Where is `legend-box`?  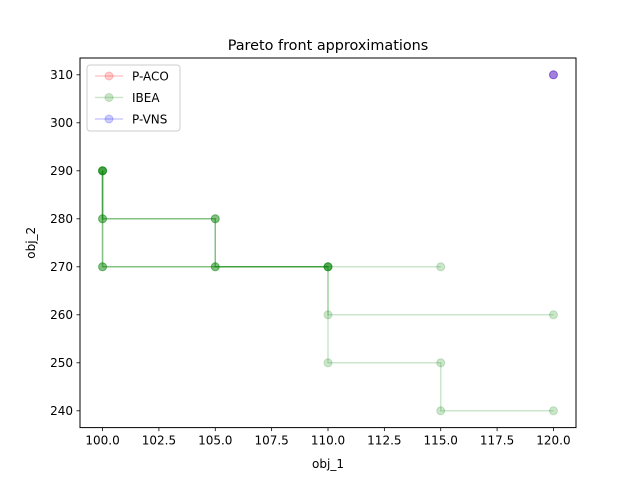
legend-box is located at coordinates (133, 98).